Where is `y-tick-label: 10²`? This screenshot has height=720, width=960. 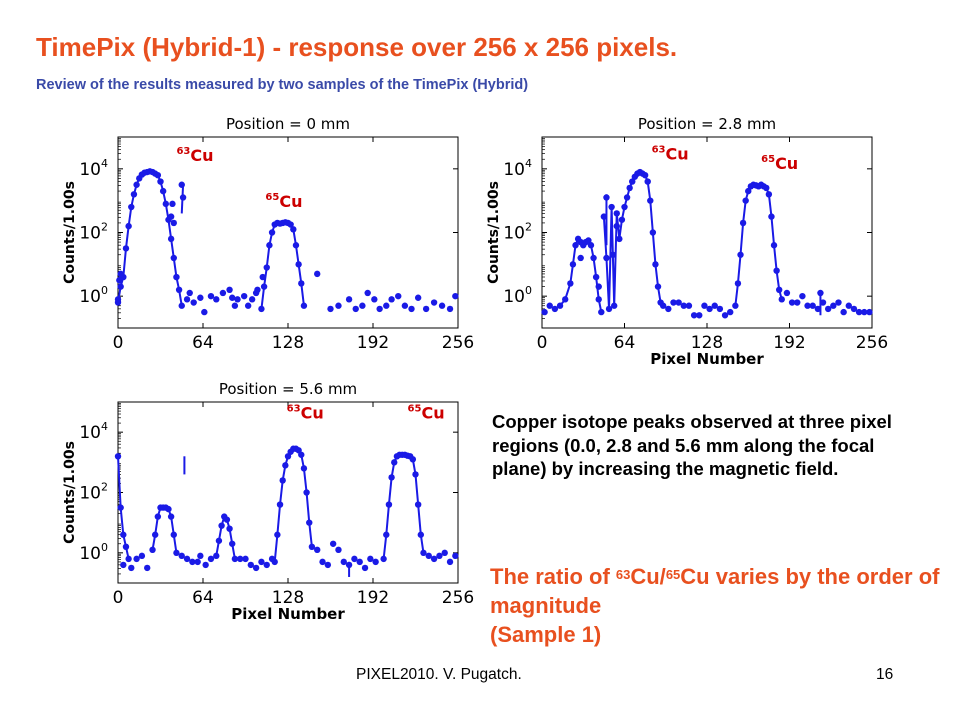
y-tick-label: 10² is located at coordinates (517, 232).